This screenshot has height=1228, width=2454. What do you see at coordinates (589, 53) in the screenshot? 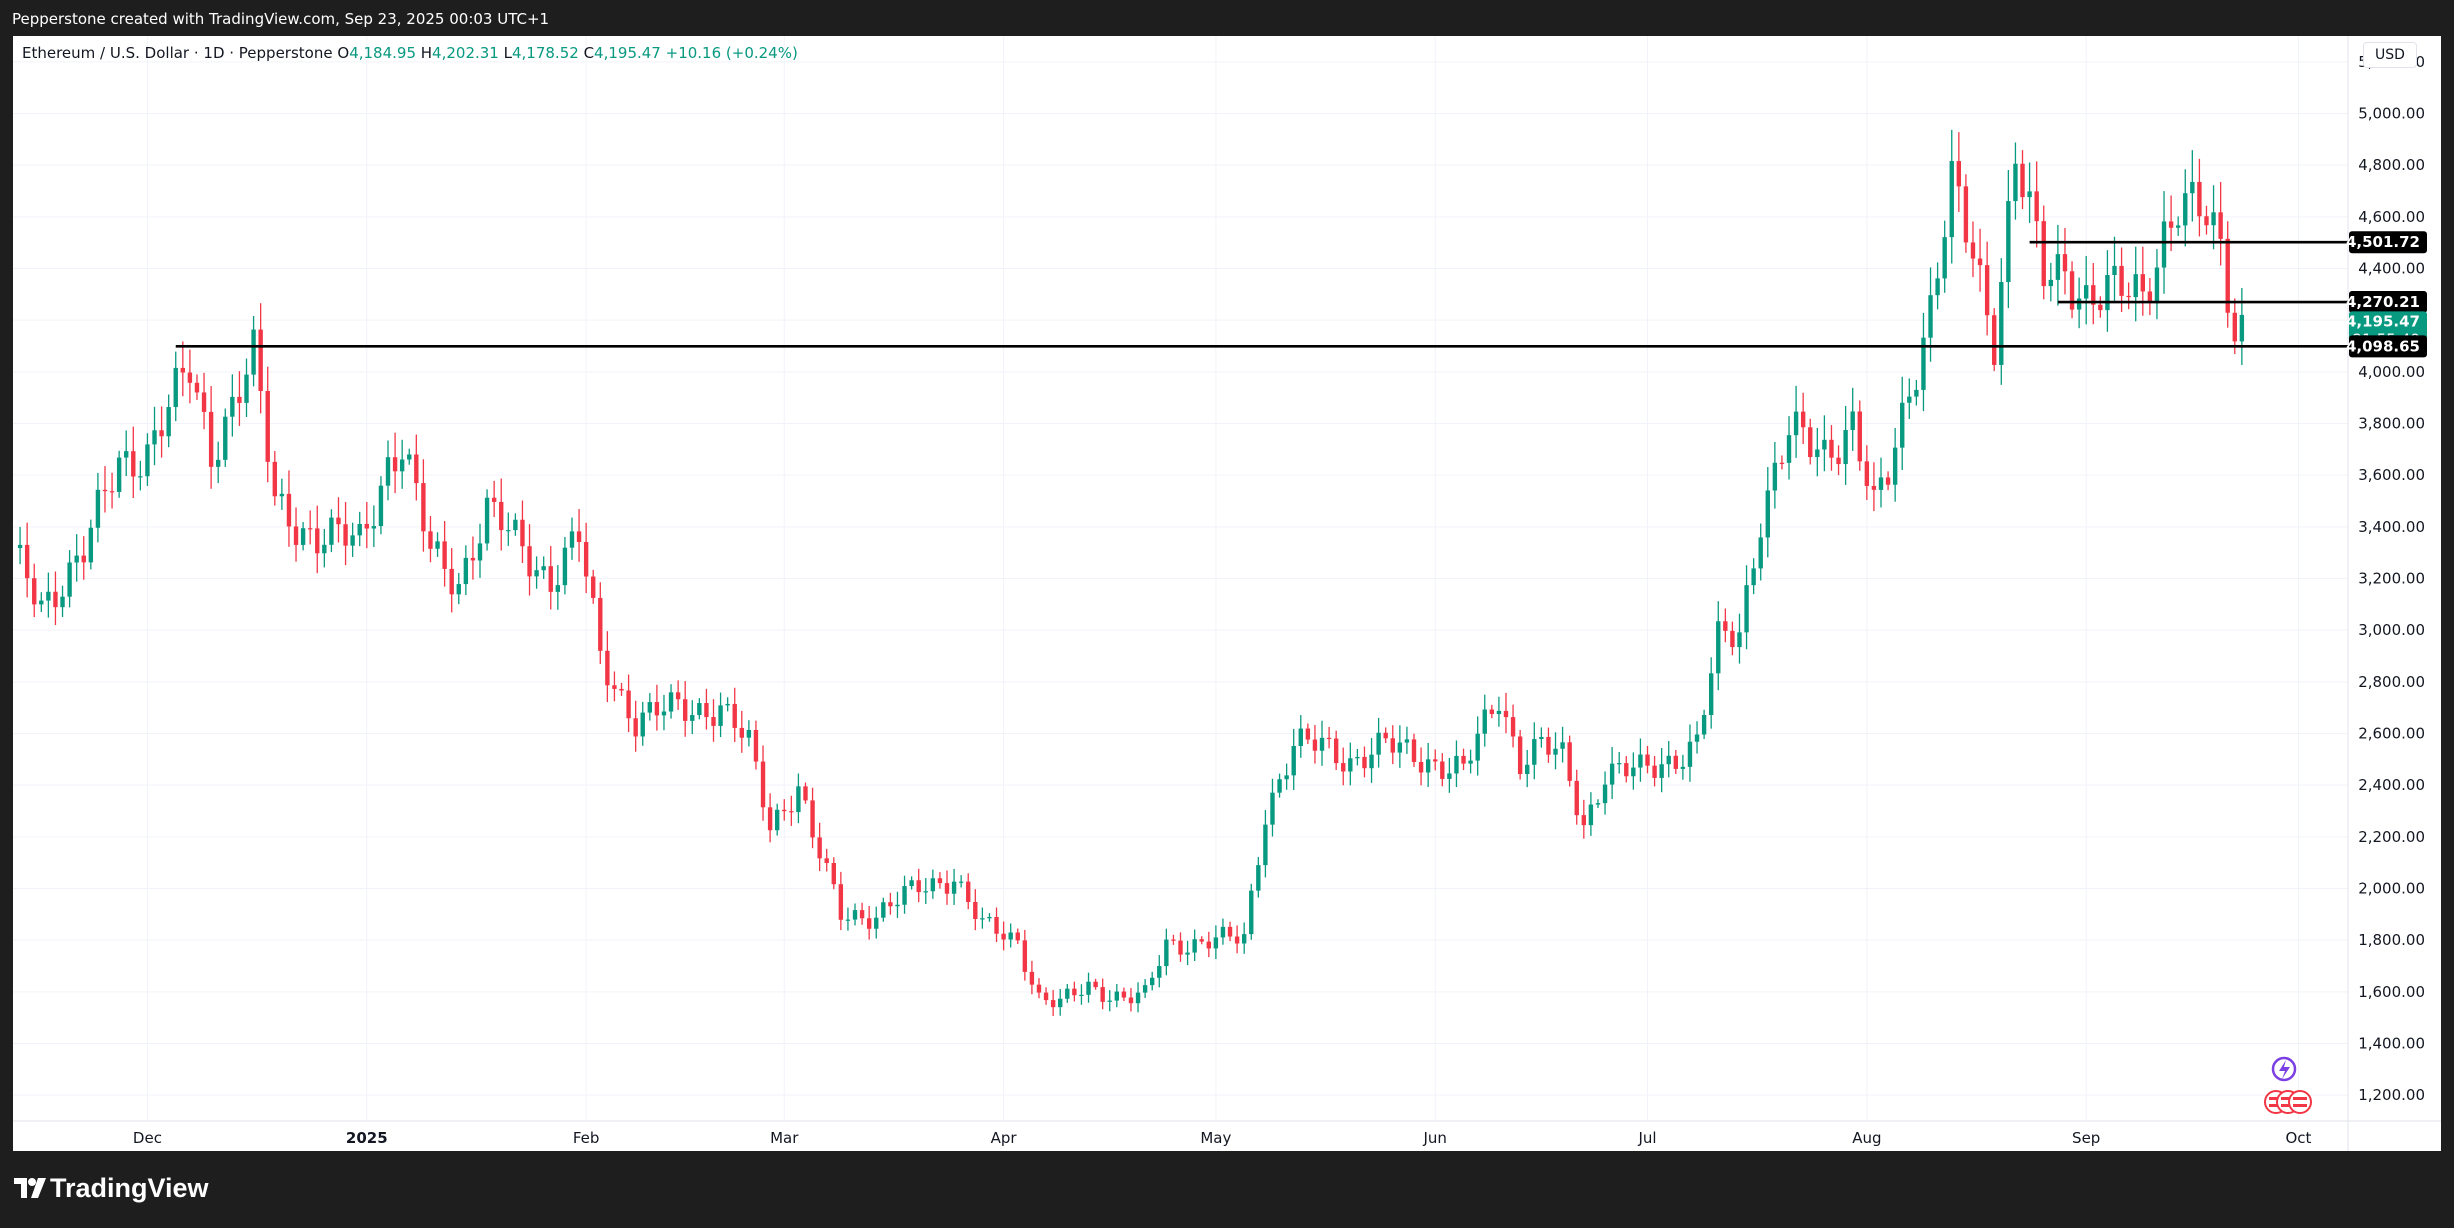
I see `close-label: C` at bounding box center [589, 53].